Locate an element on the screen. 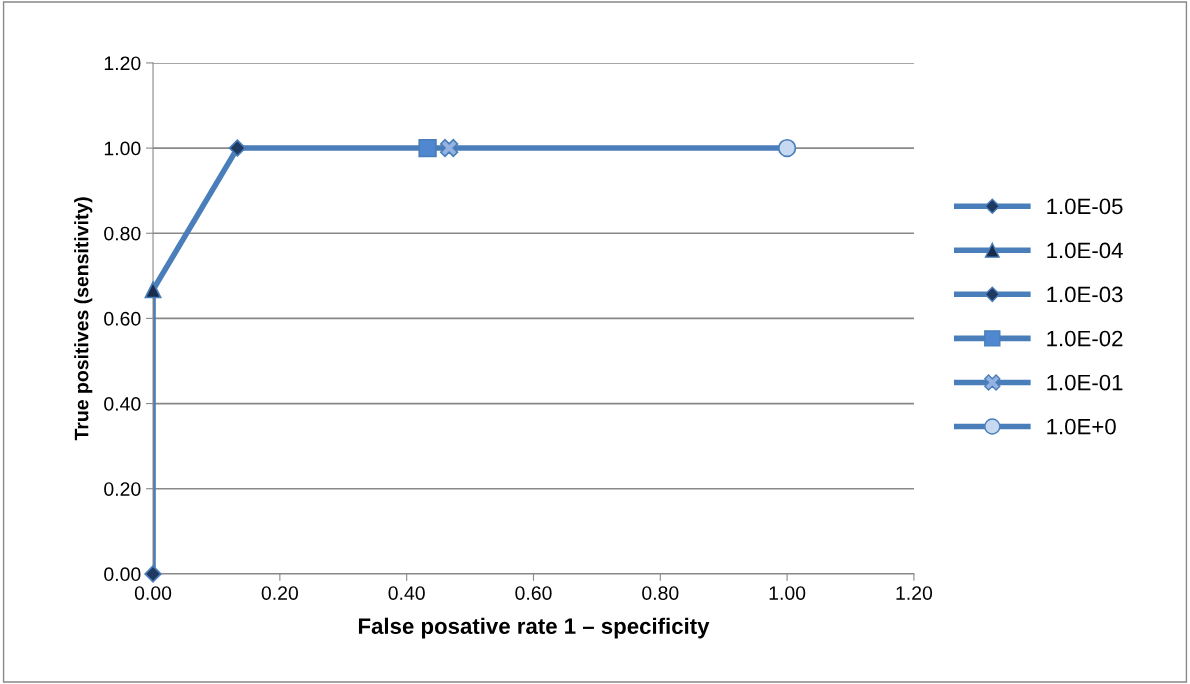  x-axis-title: False posative rate 1 – specificity is located at coordinates (534, 628).